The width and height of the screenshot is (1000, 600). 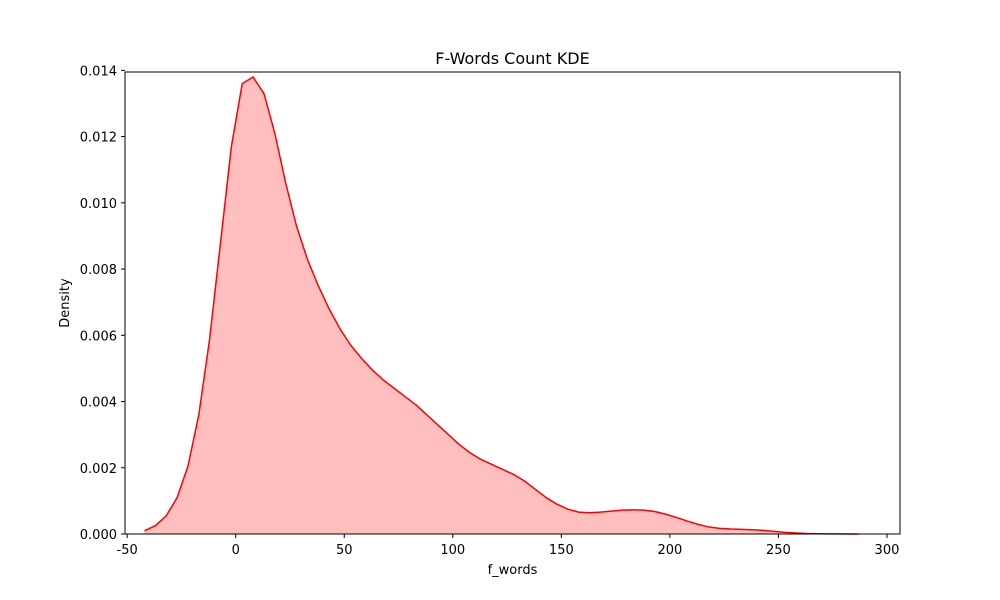 What do you see at coordinates (344, 550) in the screenshot?
I see `x-tick-label: 50` at bounding box center [344, 550].